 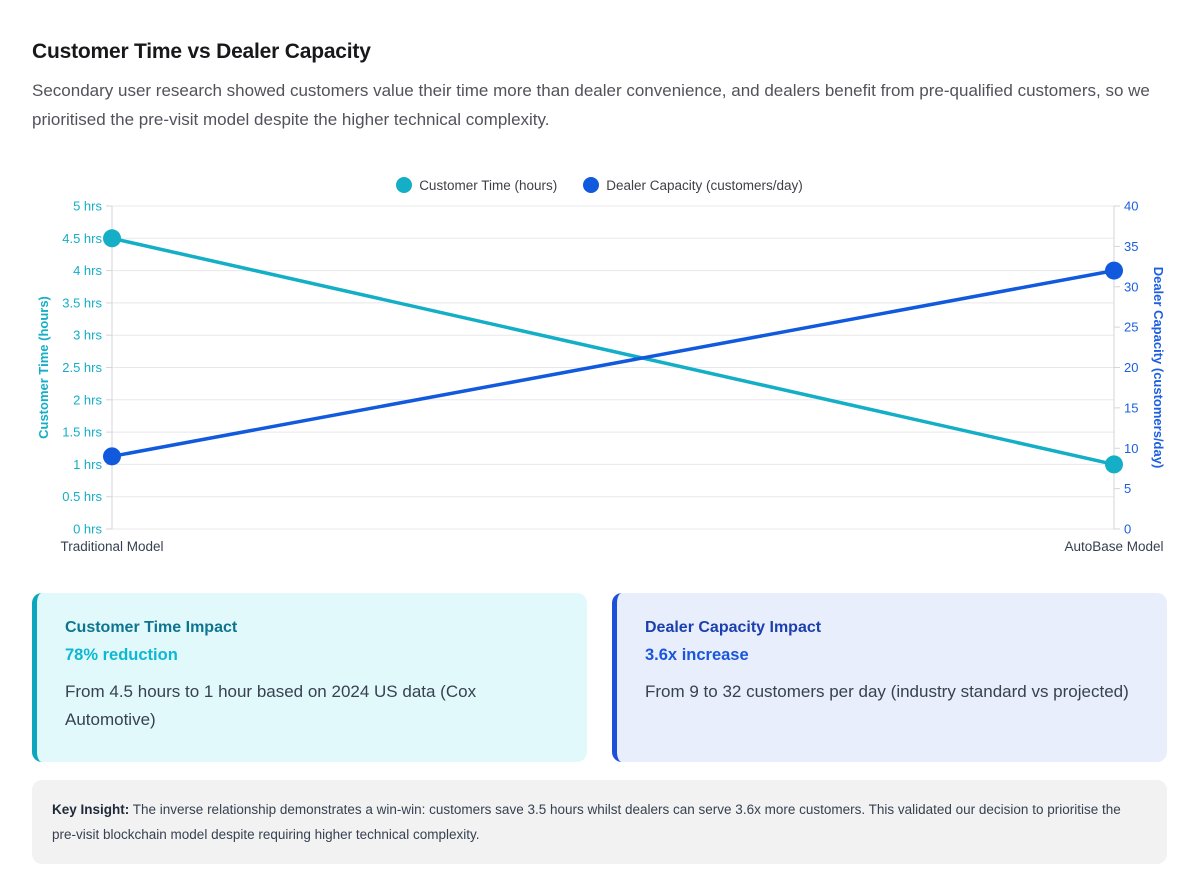 What do you see at coordinates (82, 367) in the screenshot?
I see `left-axis-tick-label: 2.5 hrs` at bounding box center [82, 367].